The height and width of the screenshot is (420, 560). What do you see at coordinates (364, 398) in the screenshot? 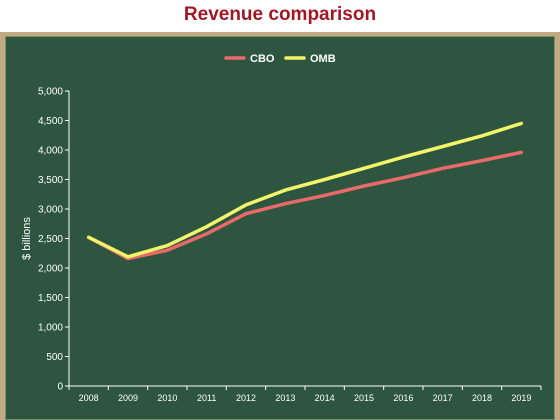
I see `x-tick-label: 2015` at bounding box center [364, 398].